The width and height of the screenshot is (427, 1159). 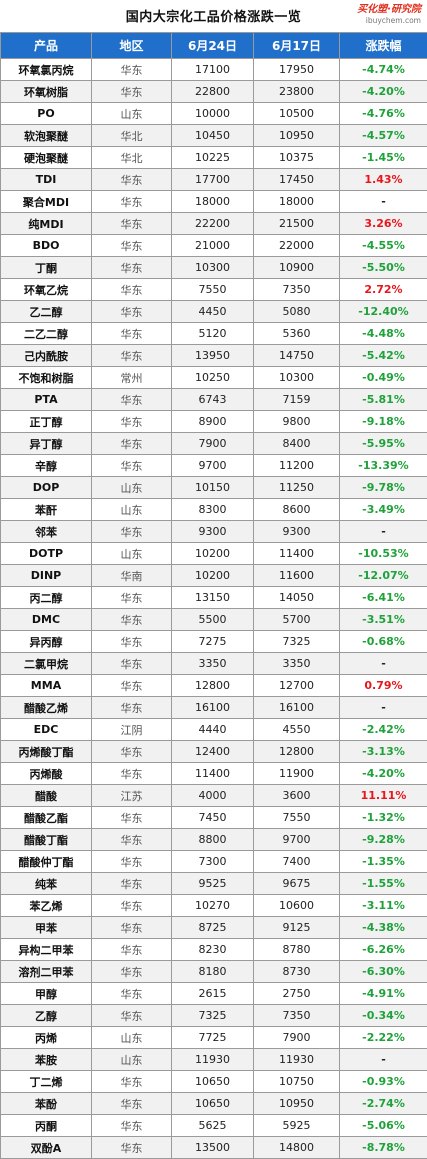 What do you see at coordinates (46, 950) in the screenshot?
I see `product-cell: 异构二甲苯` at bounding box center [46, 950].